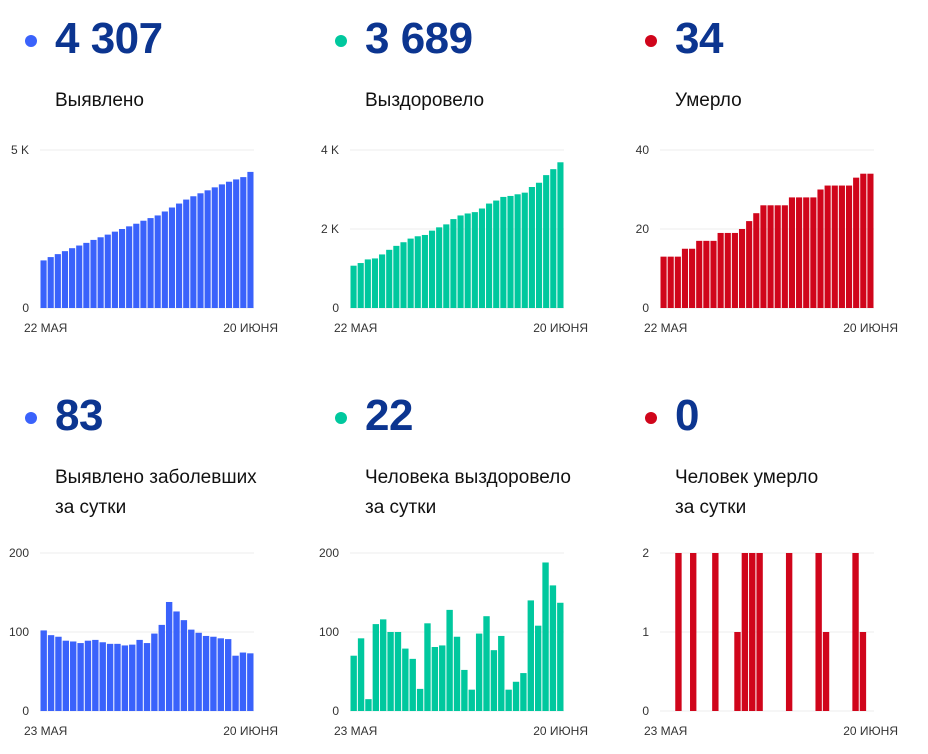 This screenshot has width=928, height=754. I want to click on deaths-chart: 0 20 40 22 МАЯ 20 ИЮНЯ, so click(767, 239).